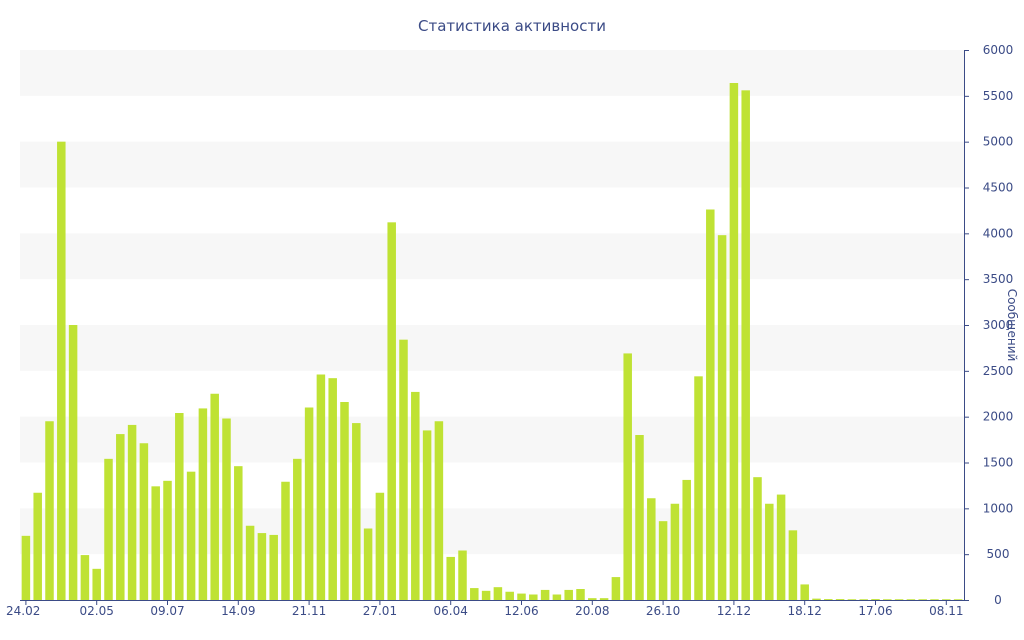 The width and height of the screenshot is (1024, 640). What do you see at coordinates (512, 26) in the screenshot?
I see `chart-title: Статистика активности` at bounding box center [512, 26].